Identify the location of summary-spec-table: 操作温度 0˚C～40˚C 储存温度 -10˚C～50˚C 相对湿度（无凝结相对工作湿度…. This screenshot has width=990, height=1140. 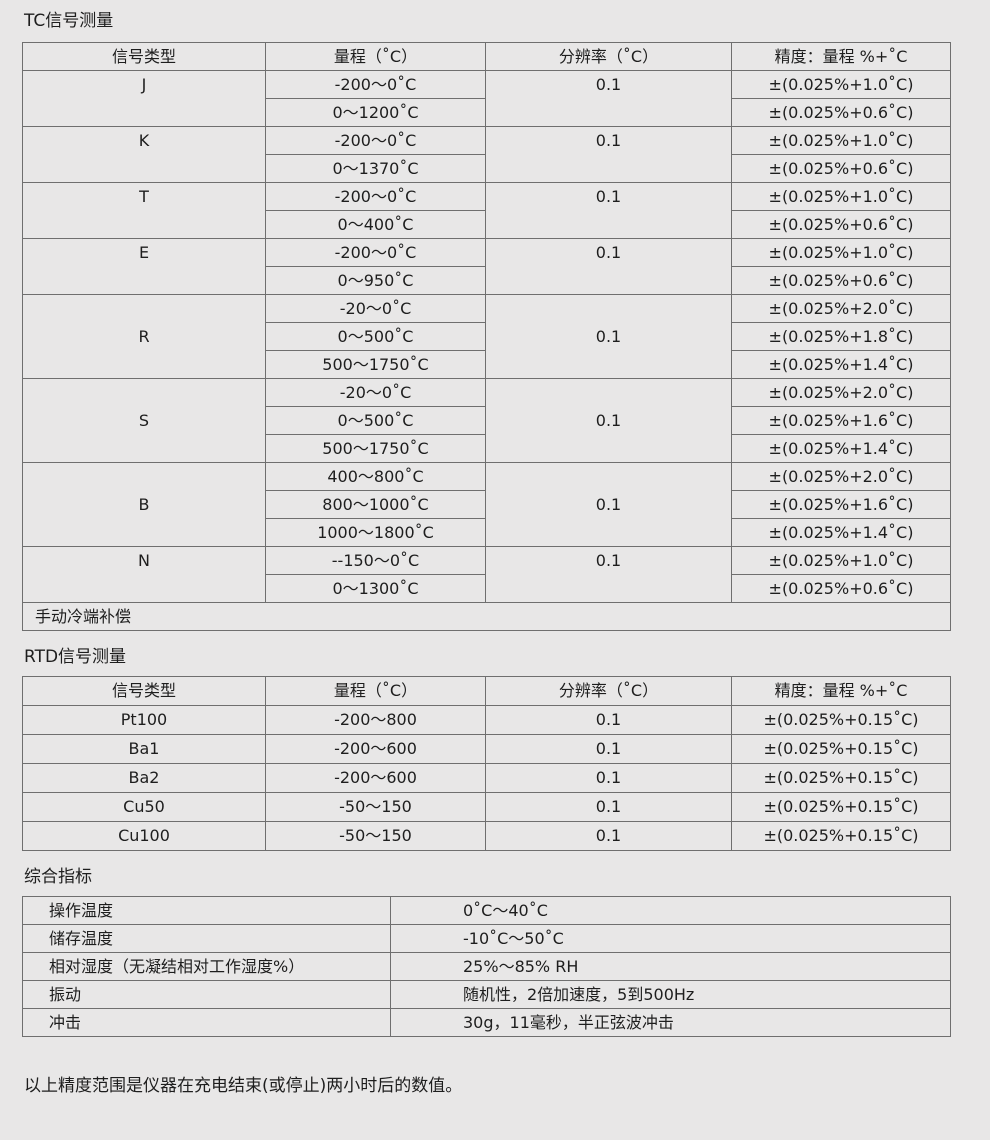
(486, 966).